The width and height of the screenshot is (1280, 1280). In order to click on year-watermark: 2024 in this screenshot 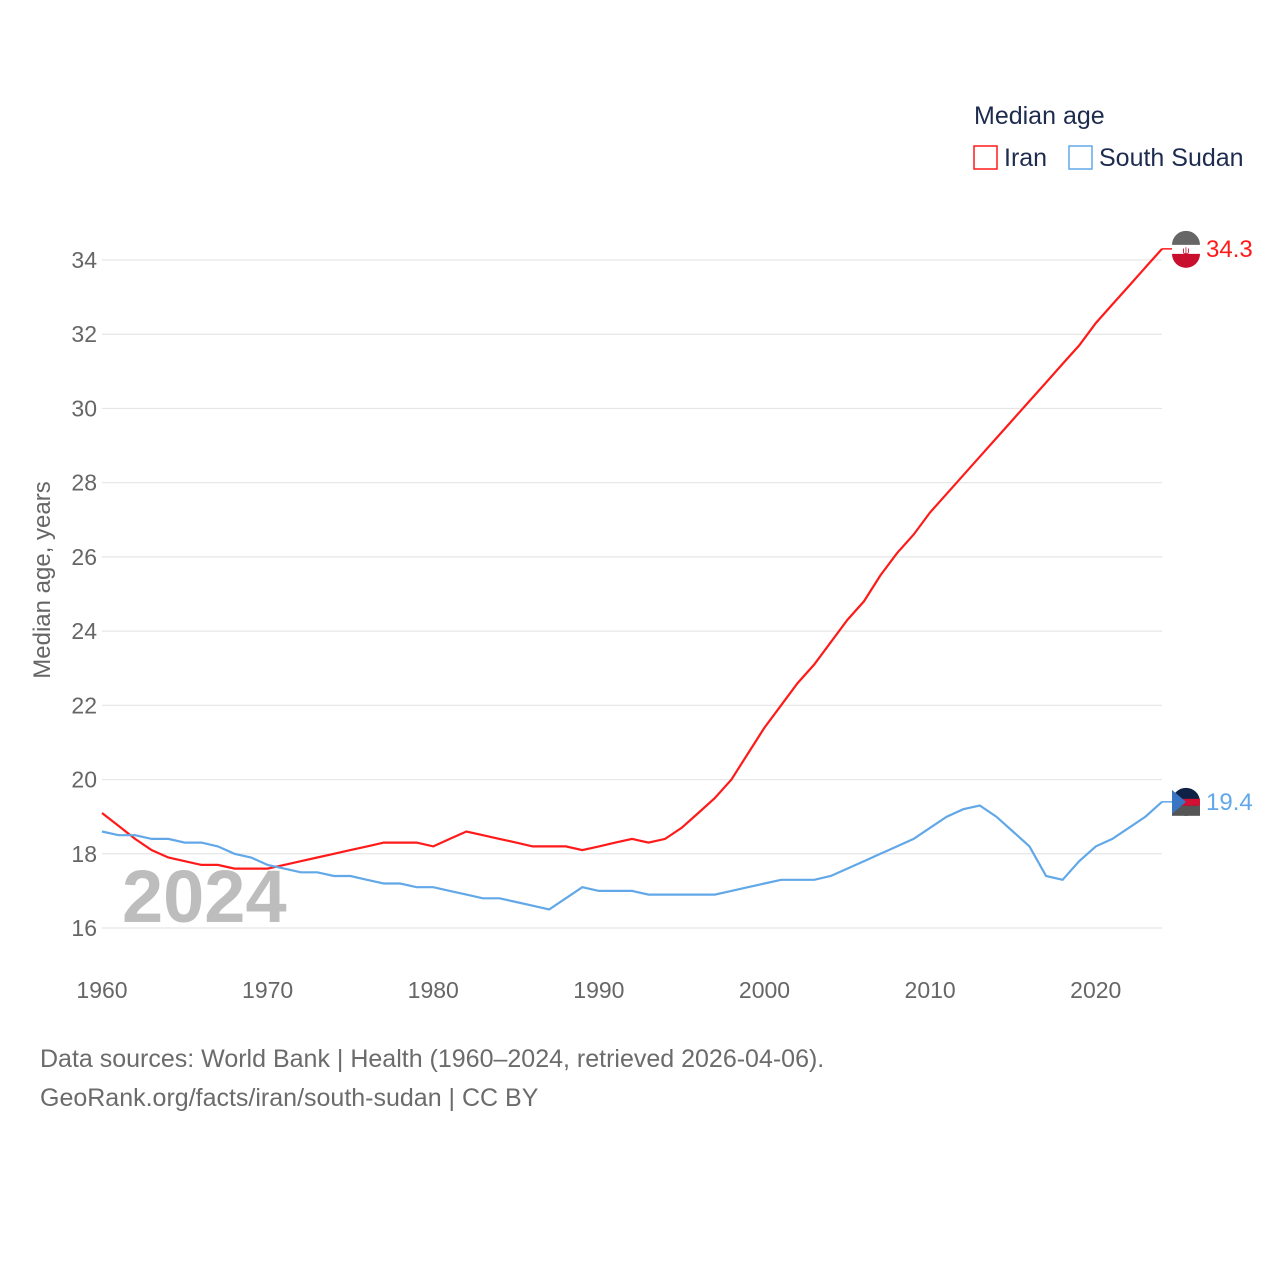, I will do `click(204, 896)`.